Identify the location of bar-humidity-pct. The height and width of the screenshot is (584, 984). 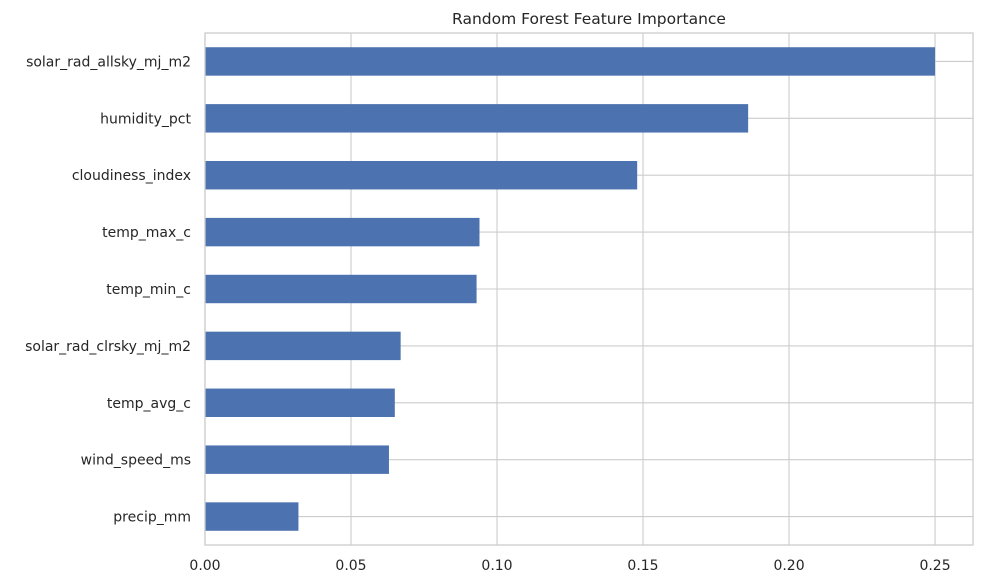
(477, 118).